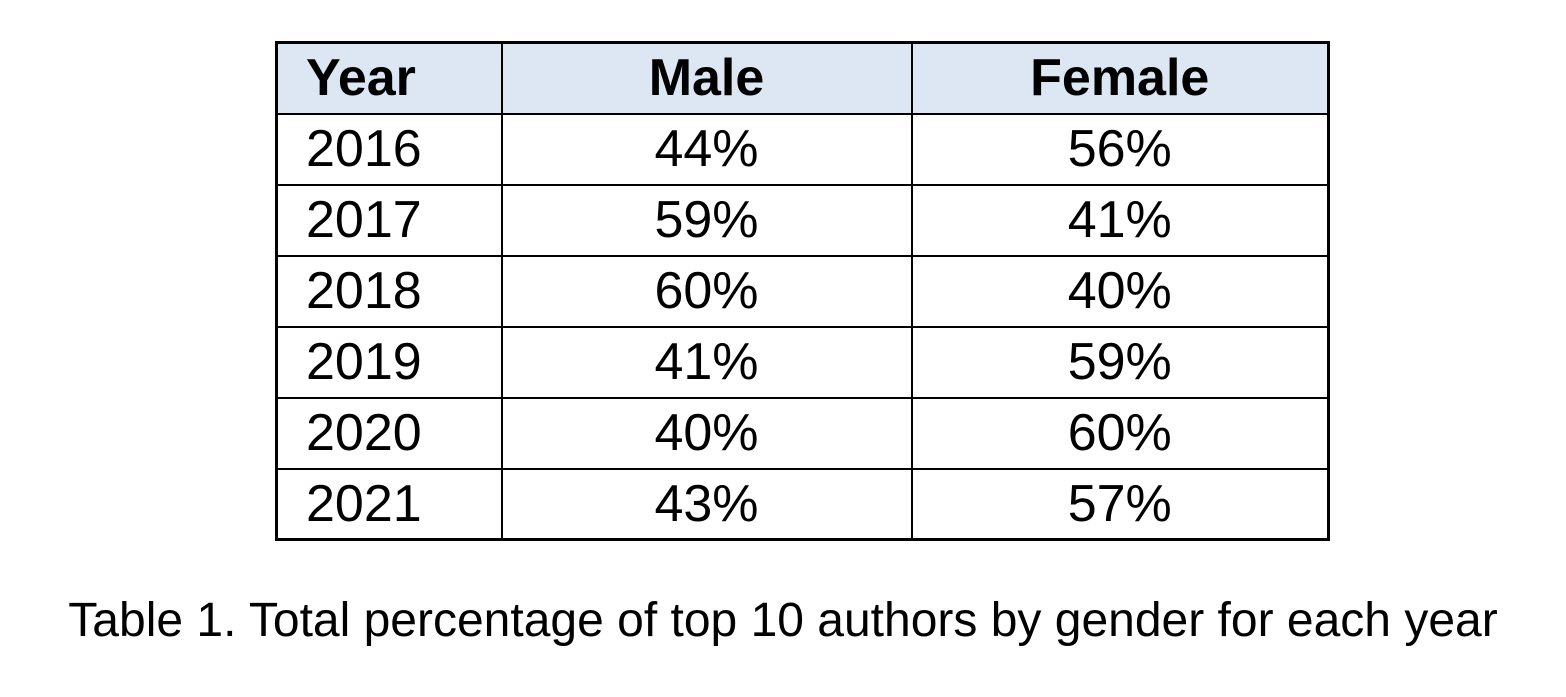  I want to click on table-row-2016: 2016 44% 56%, so click(802, 149).